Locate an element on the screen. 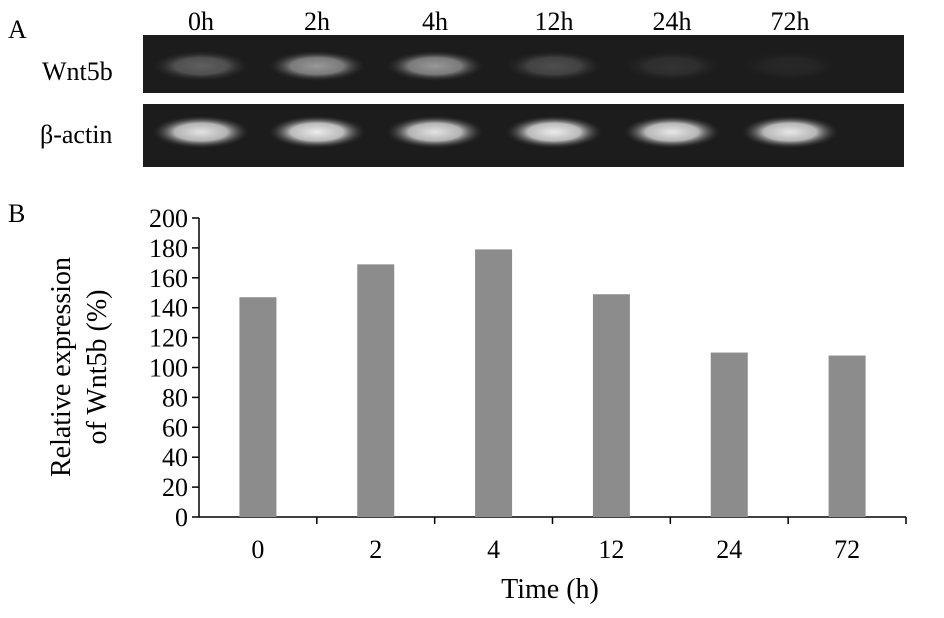 The width and height of the screenshot is (944, 618). y-tick-label: 80 is located at coordinates (175, 397).